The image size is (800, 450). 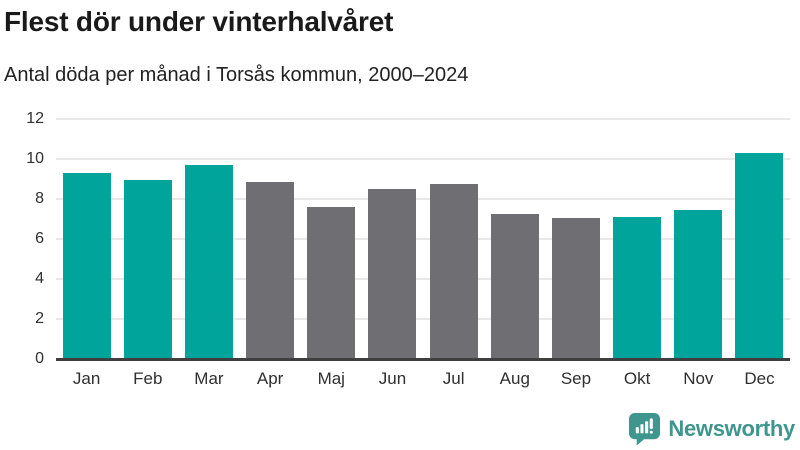 What do you see at coordinates (86, 378) in the screenshot?
I see `x-tick-label-jan: Jan` at bounding box center [86, 378].